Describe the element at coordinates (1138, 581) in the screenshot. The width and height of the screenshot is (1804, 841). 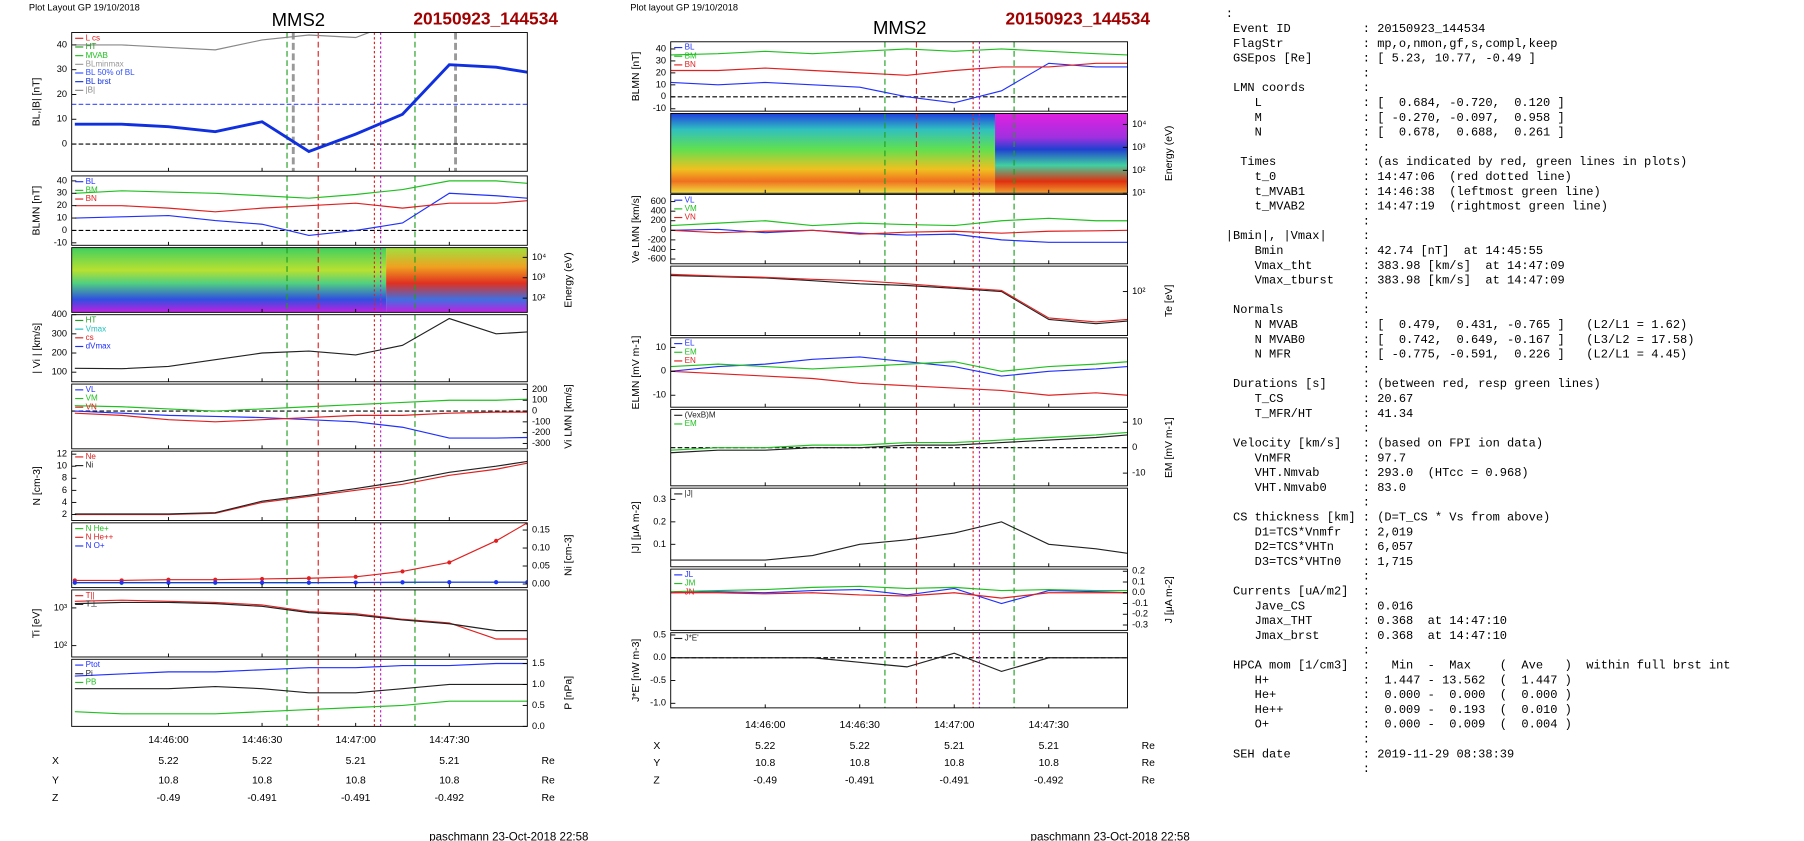
I see `y-tick-label: 0.1` at that location.